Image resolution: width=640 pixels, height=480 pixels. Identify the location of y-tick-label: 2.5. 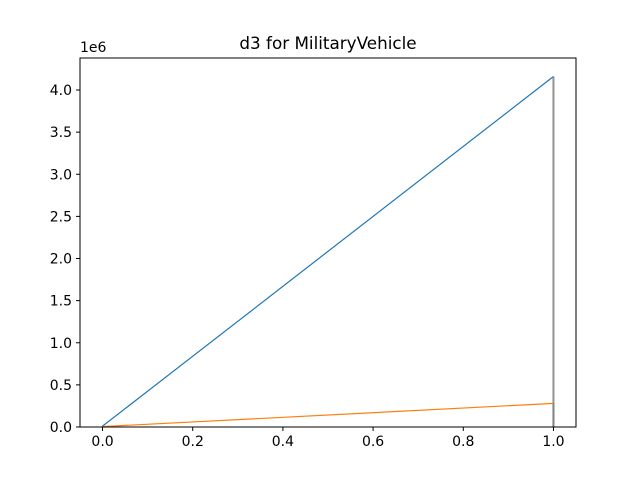
(61, 217).